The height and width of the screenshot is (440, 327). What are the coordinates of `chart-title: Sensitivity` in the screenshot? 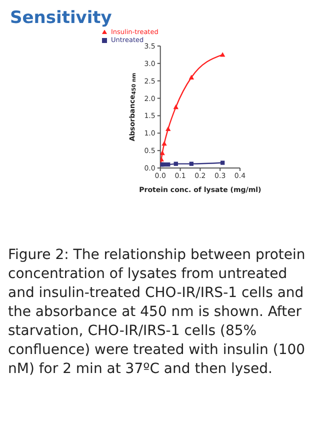 It's located at (61, 18).